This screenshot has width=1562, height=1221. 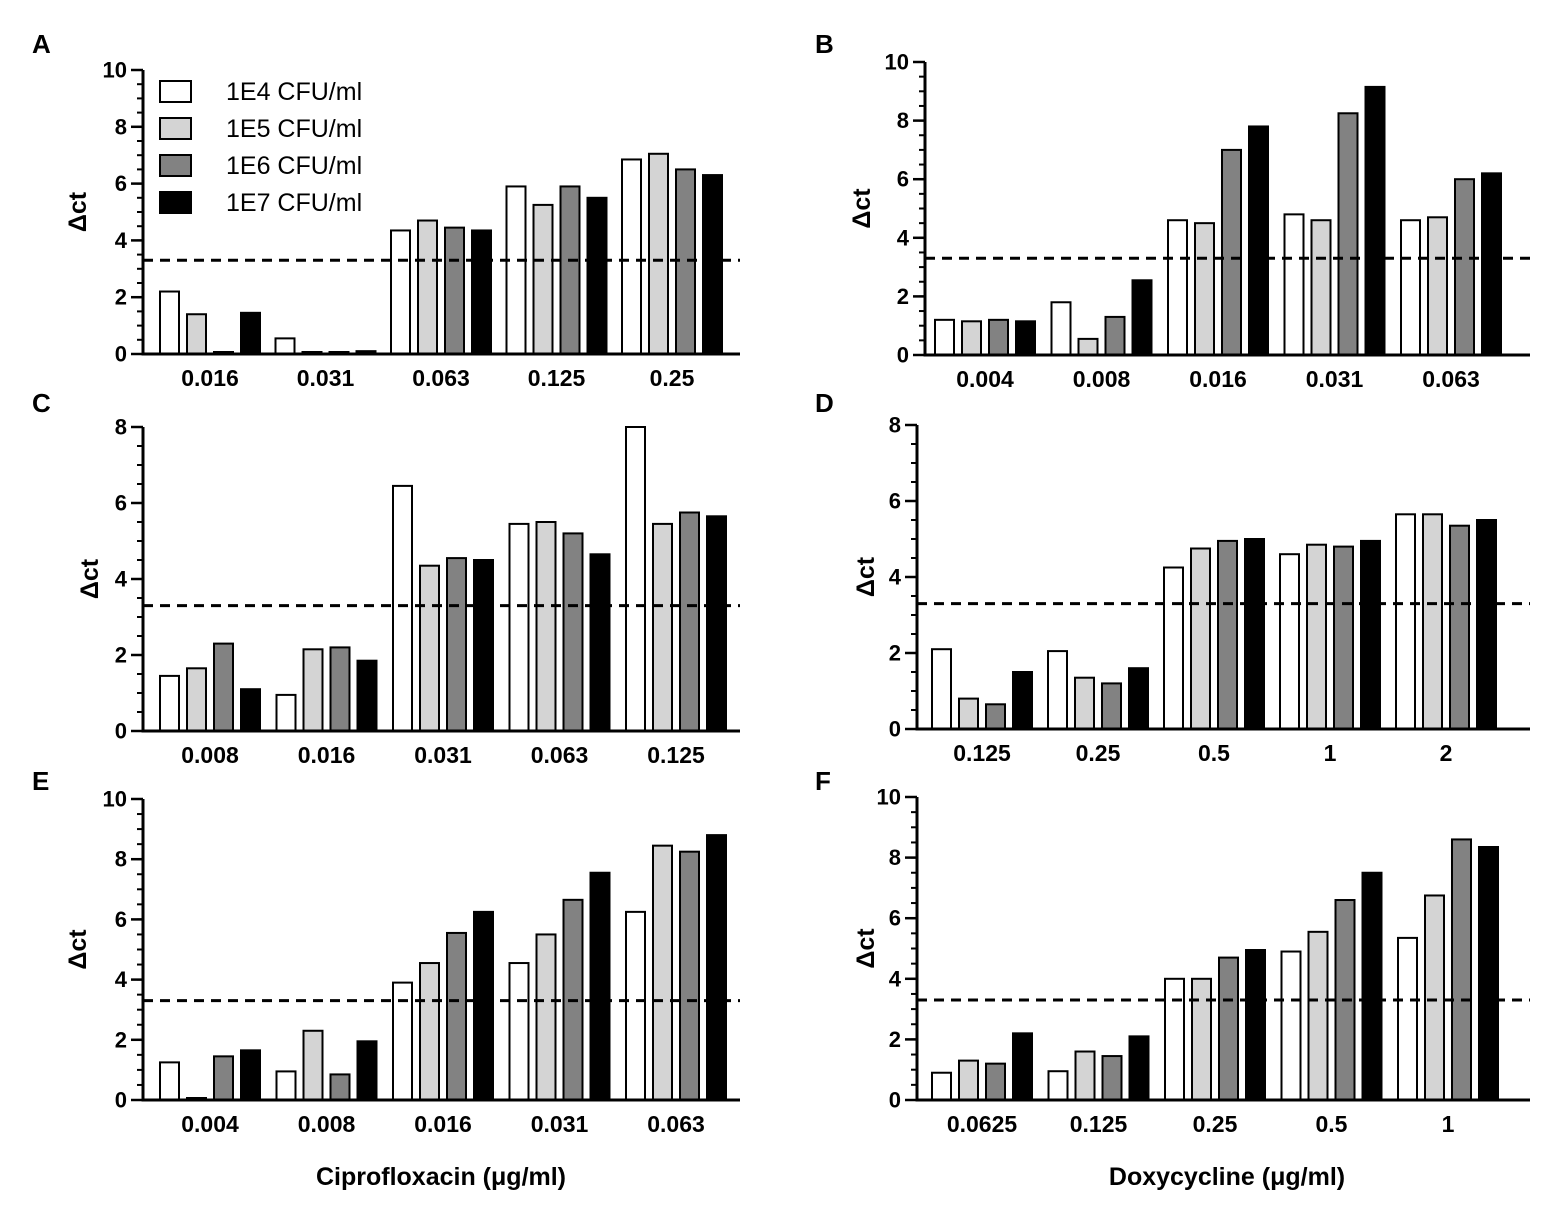 I want to click on x-tick-label: 2, so click(x=1446, y=753).